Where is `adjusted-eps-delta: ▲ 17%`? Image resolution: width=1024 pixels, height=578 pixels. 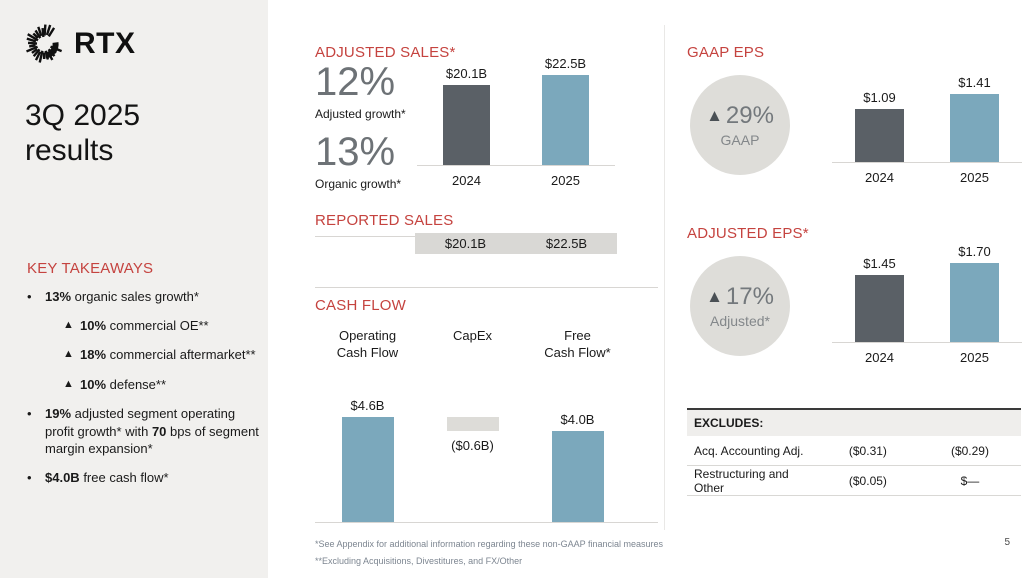 adjusted-eps-delta: ▲ 17% is located at coordinates (740, 297).